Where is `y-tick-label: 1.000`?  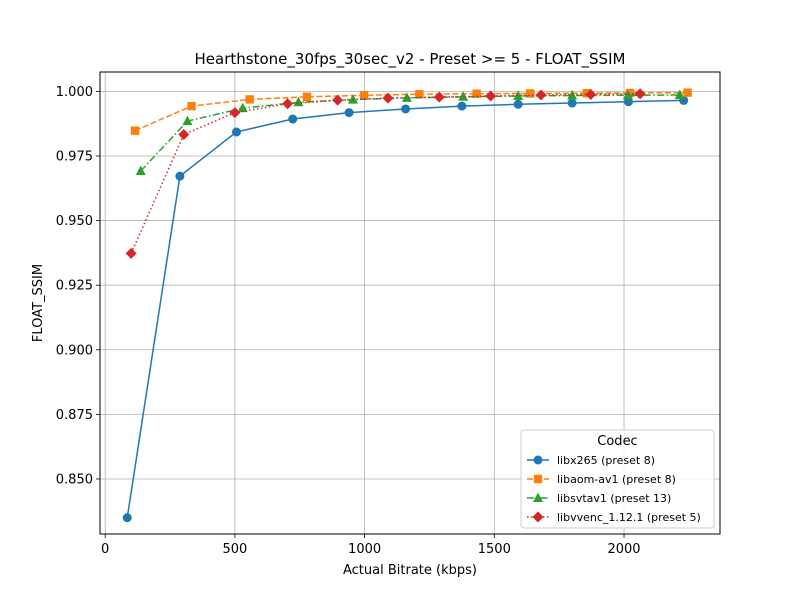 y-tick-label: 1.000 is located at coordinates (74, 92).